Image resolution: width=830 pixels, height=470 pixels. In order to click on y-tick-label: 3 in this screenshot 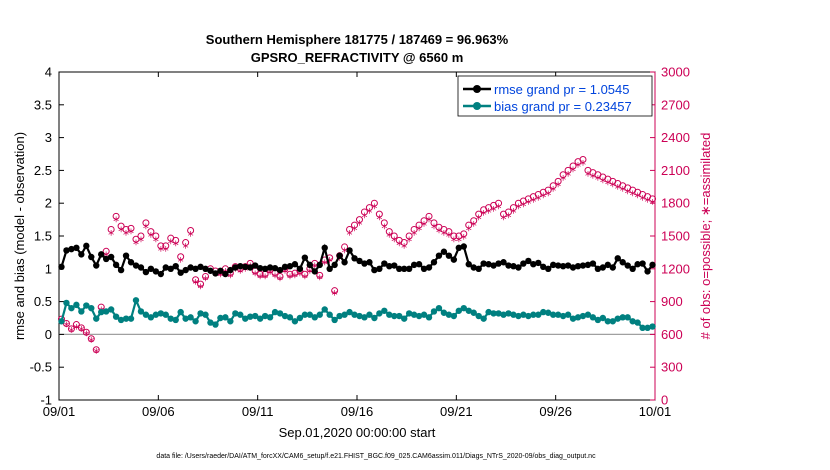, I will do `click(48, 137)`.